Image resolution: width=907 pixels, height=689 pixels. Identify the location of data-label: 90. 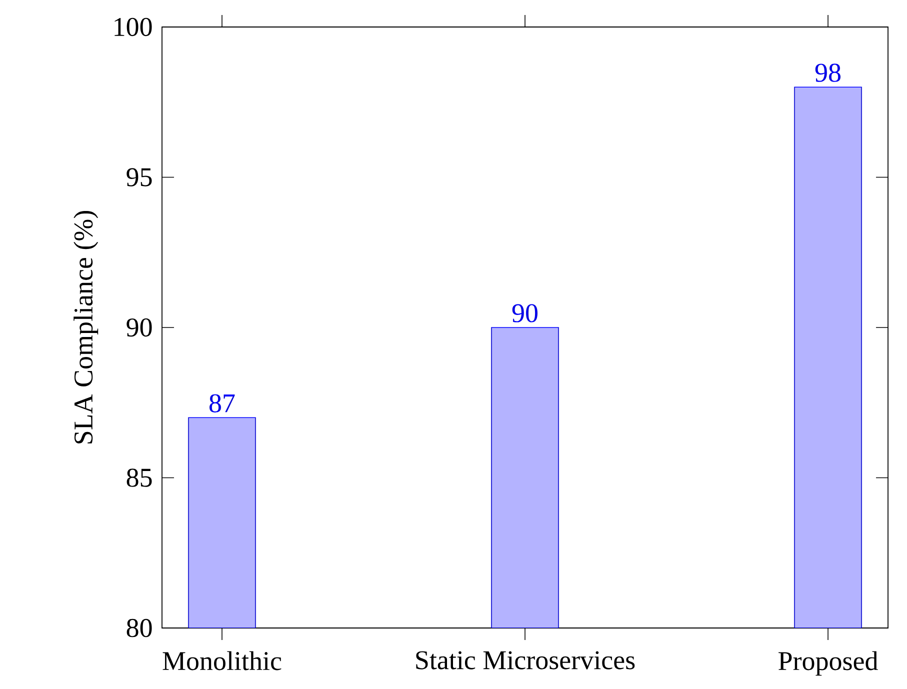
(525, 313).